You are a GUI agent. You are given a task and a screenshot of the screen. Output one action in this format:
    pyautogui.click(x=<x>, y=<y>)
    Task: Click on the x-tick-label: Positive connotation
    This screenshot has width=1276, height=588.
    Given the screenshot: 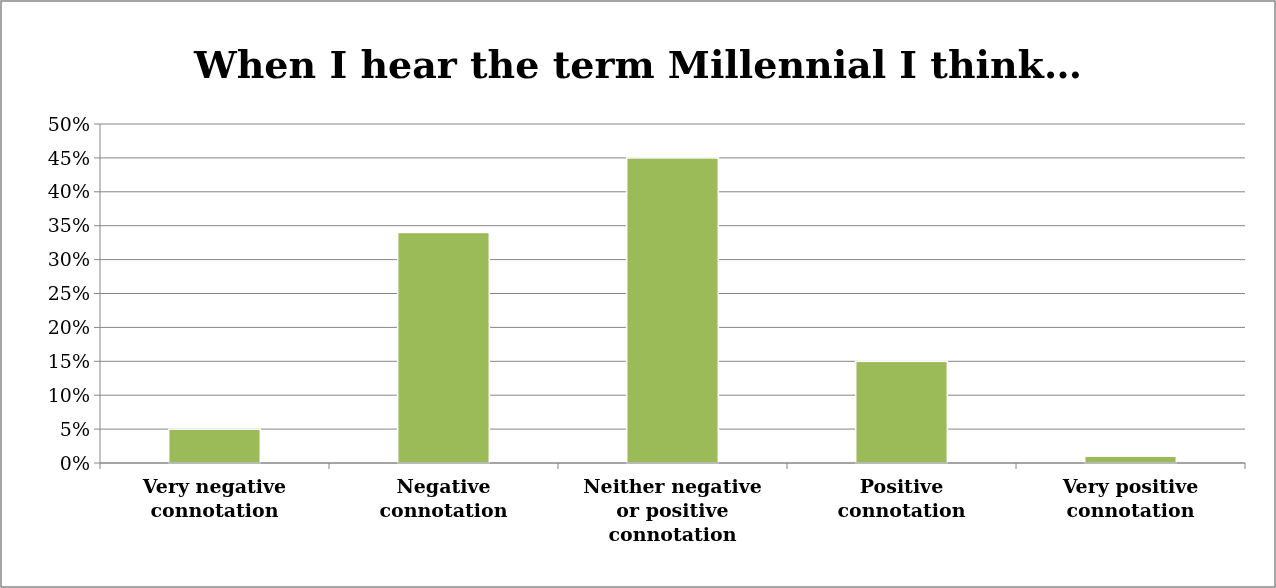 What is the action you would take?
    pyautogui.click(x=901, y=498)
    